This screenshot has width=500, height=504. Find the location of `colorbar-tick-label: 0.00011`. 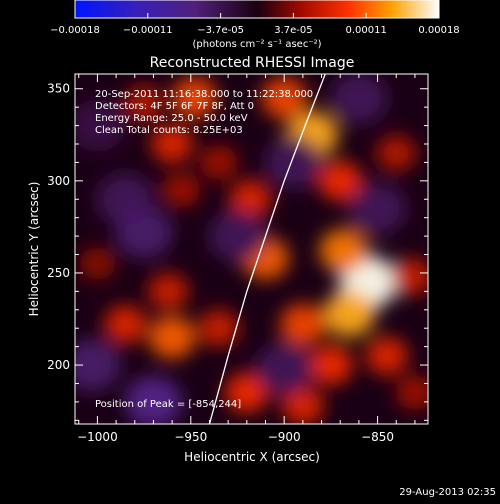

colorbar-tick-label: 0.00011 is located at coordinates (366, 30).